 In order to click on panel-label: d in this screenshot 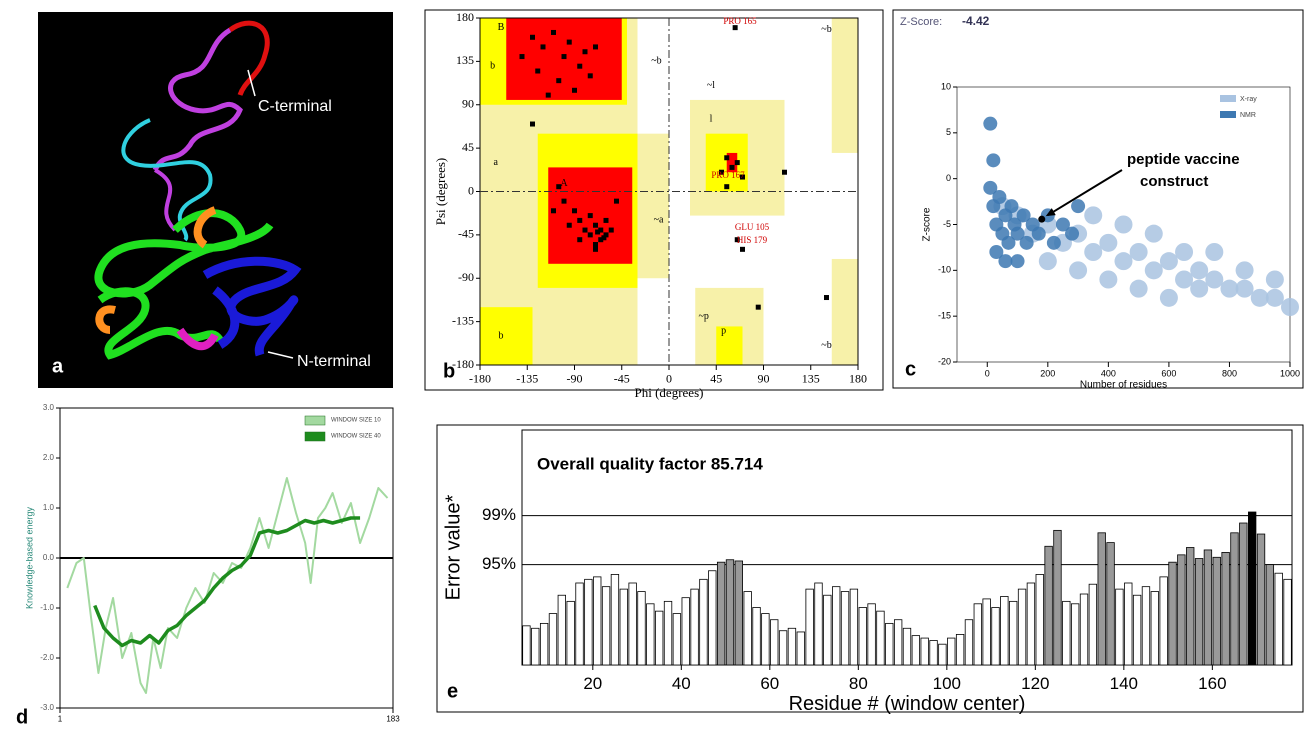, I will do `click(22, 717)`.